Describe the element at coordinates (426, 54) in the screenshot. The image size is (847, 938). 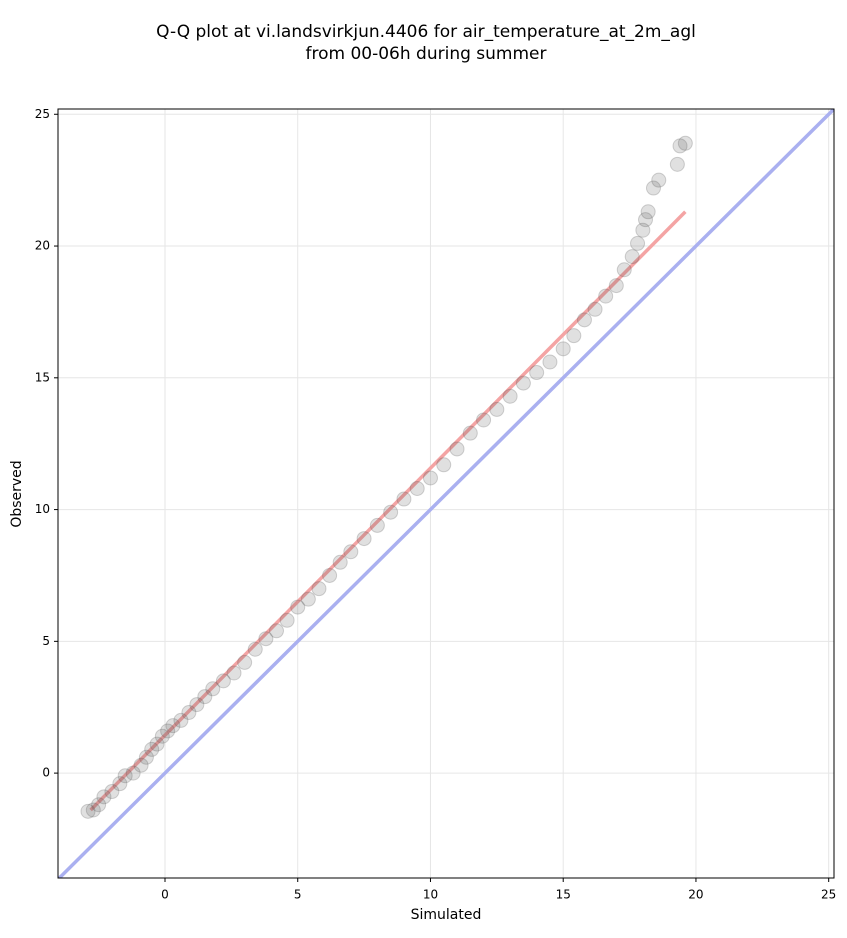
I see `chart-title: from 00-06h during summer` at that location.